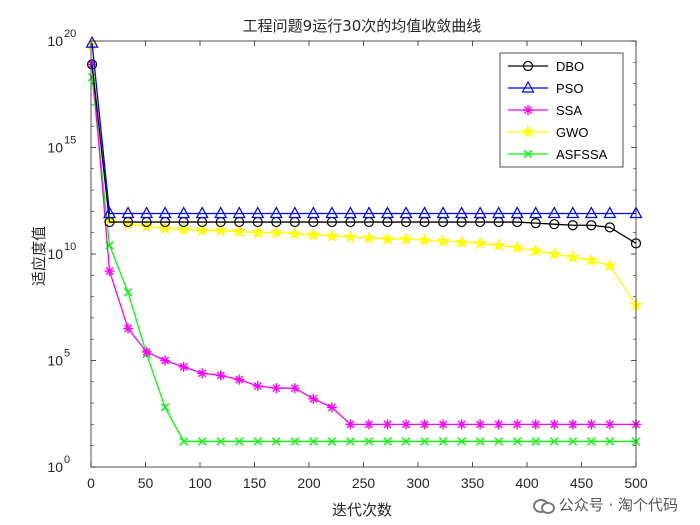 The height and width of the screenshot is (525, 700). Describe the element at coordinates (418, 483) in the screenshot. I see `x-tick-label: 300` at that location.